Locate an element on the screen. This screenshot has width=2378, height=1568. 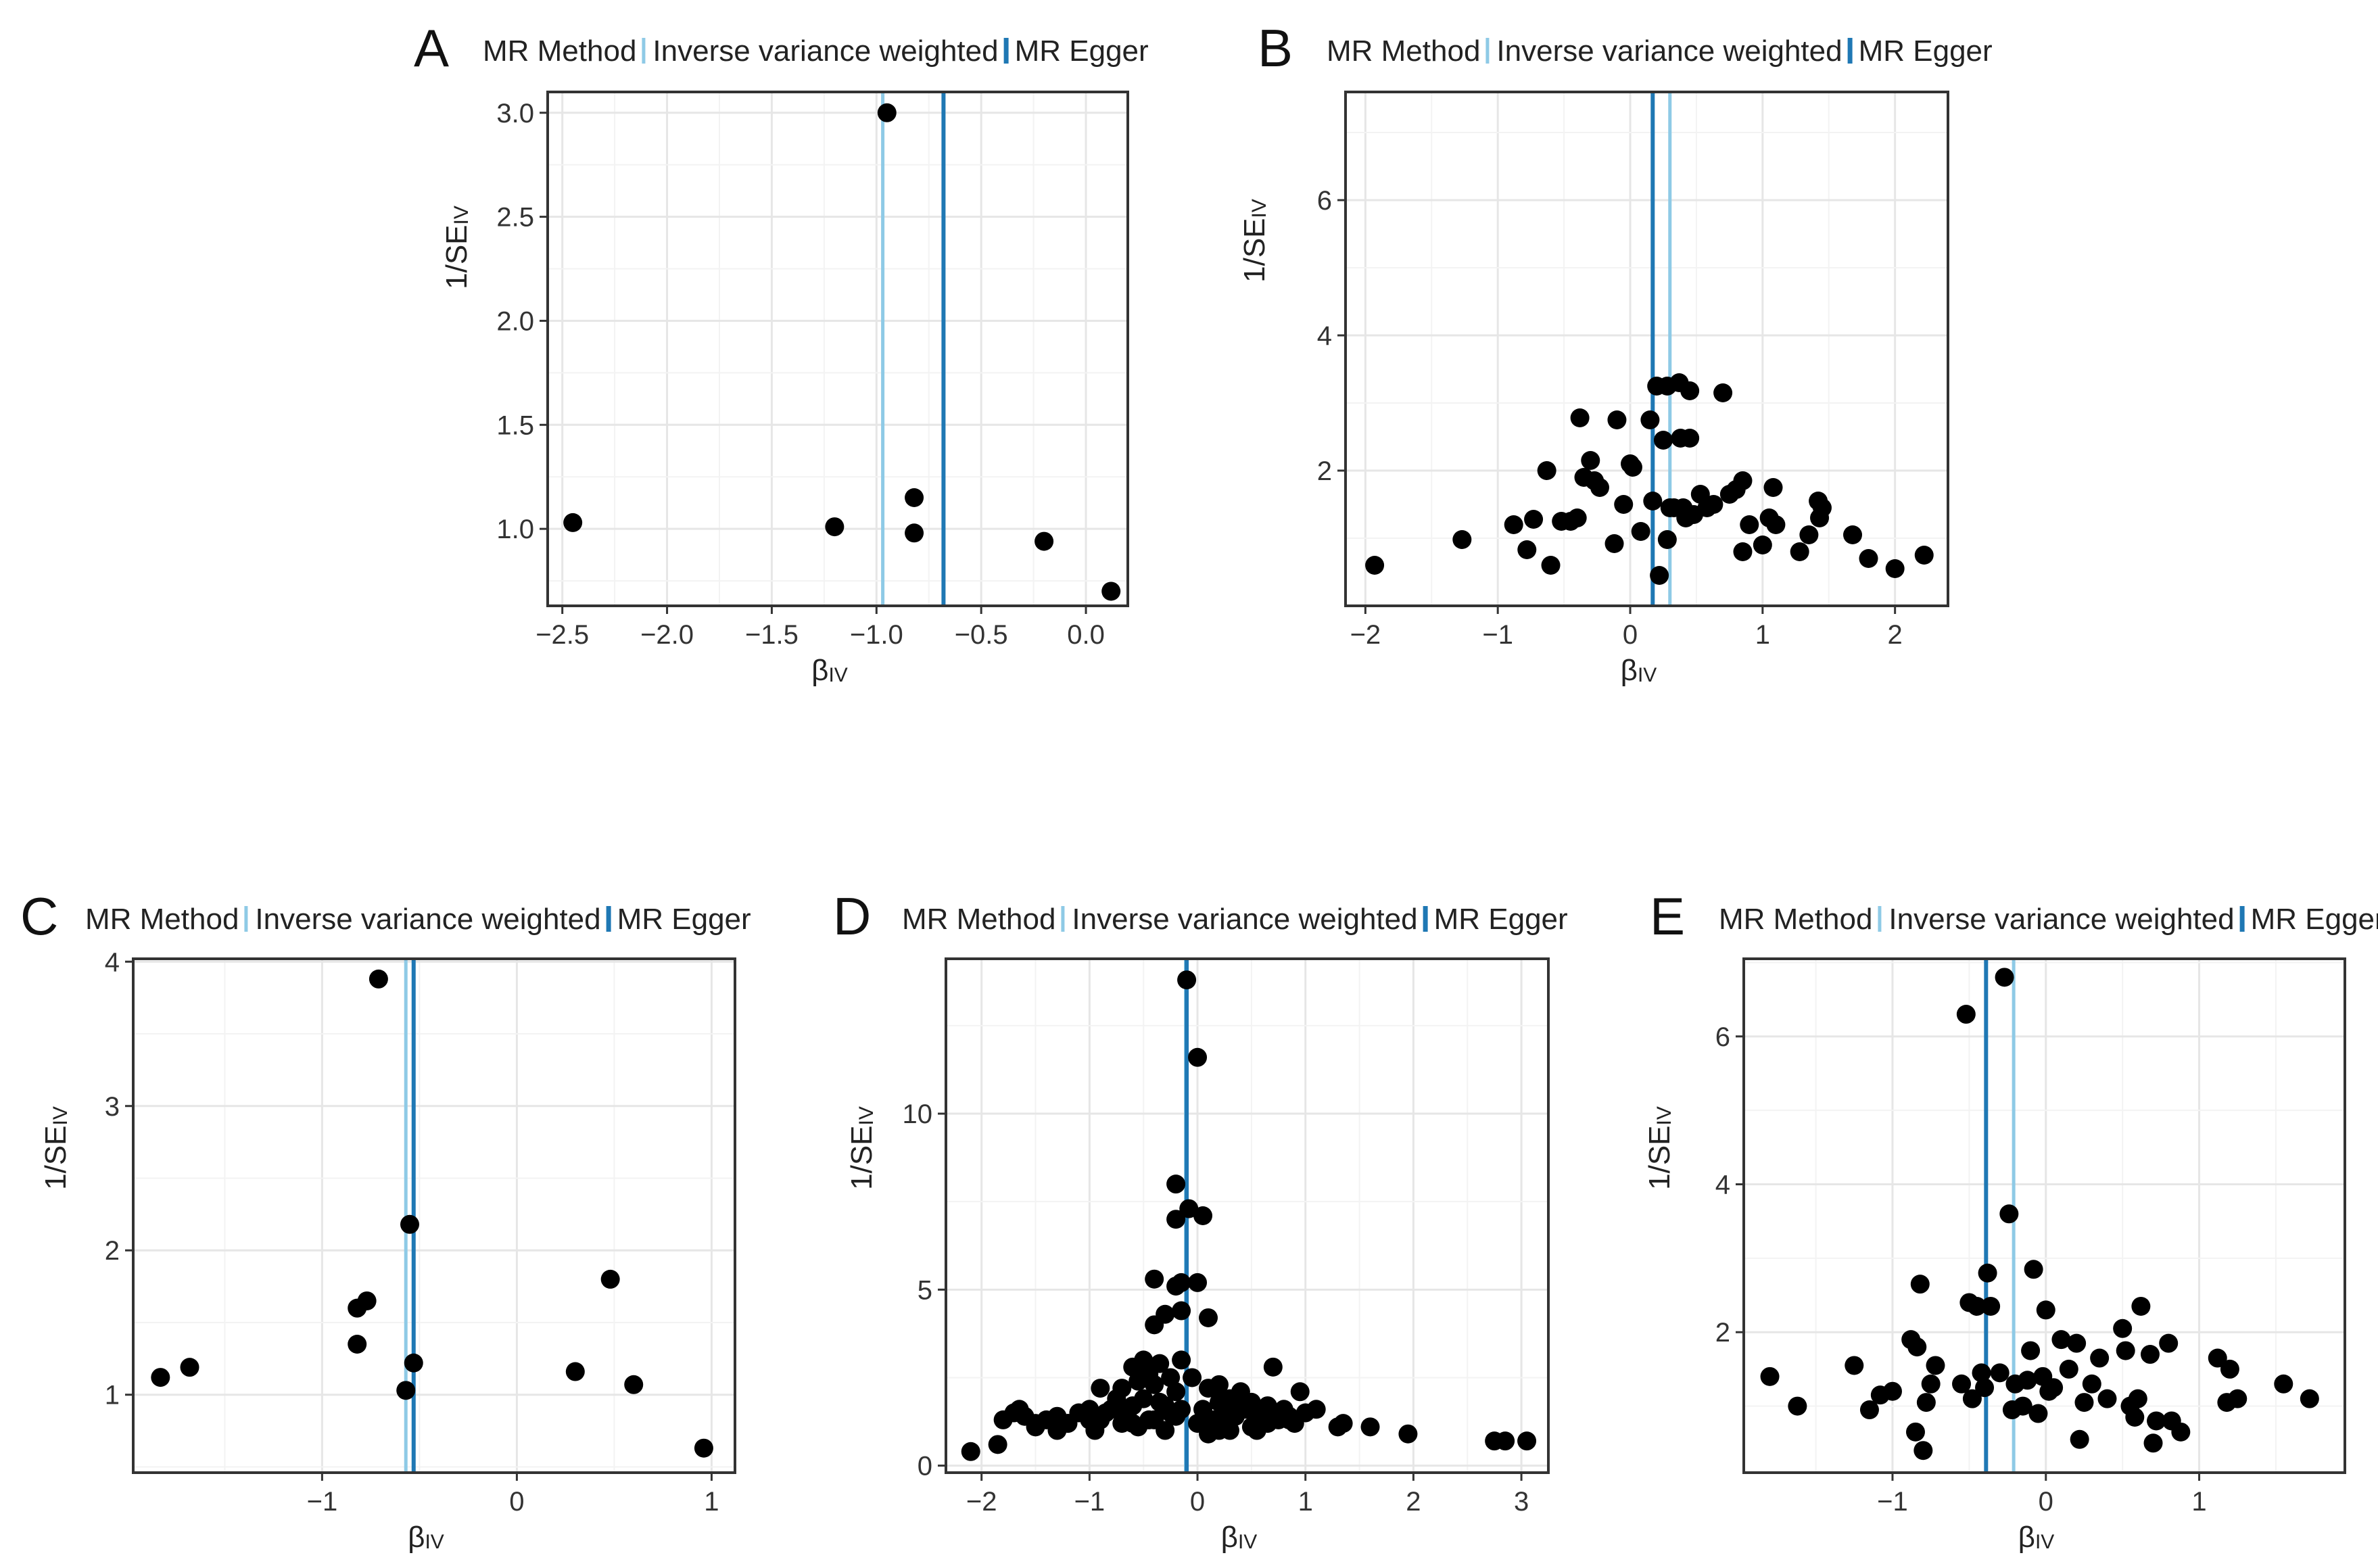
x-tick-label: −2.0 is located at coordinates (667, 635).